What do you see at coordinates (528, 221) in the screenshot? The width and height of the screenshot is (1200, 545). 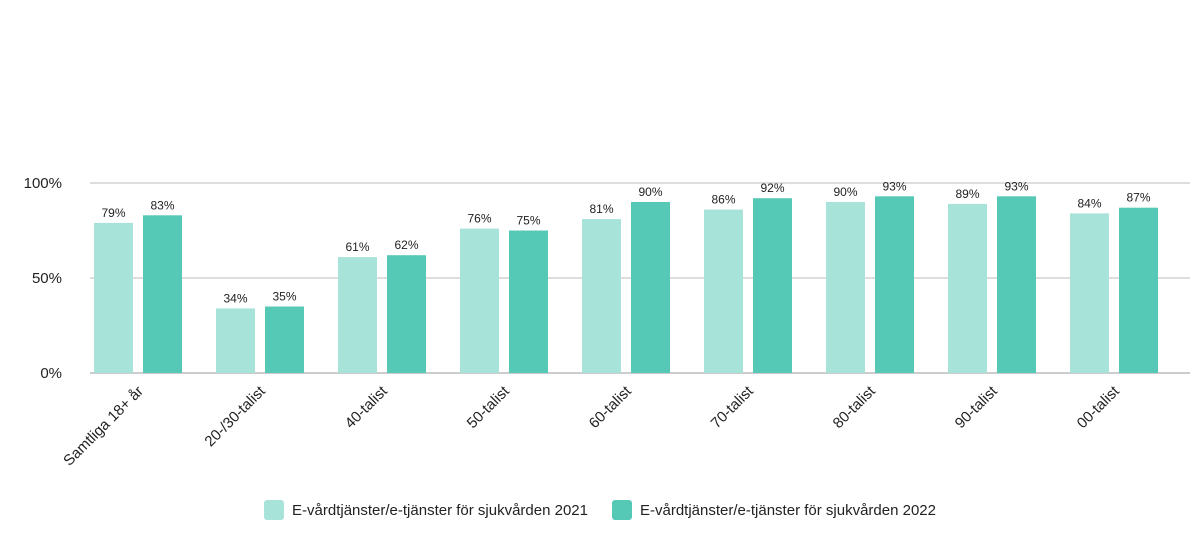 I see `data-label: 75%` at bounding box center [528, 221].